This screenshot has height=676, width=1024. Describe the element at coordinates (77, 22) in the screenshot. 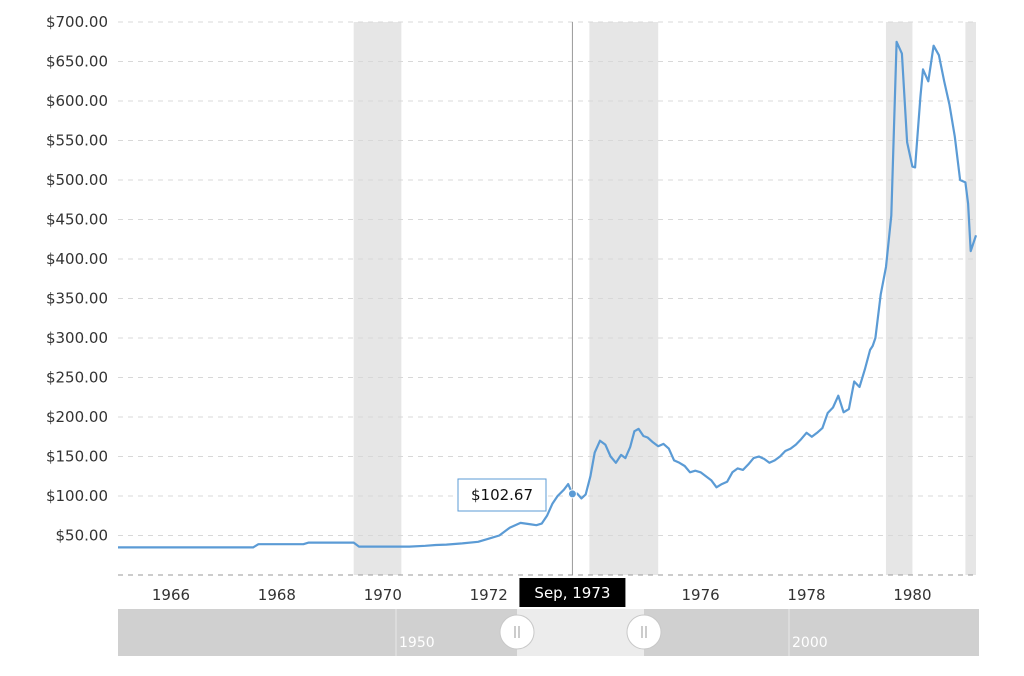

I see `y-tick-label: $700.00` at that location.